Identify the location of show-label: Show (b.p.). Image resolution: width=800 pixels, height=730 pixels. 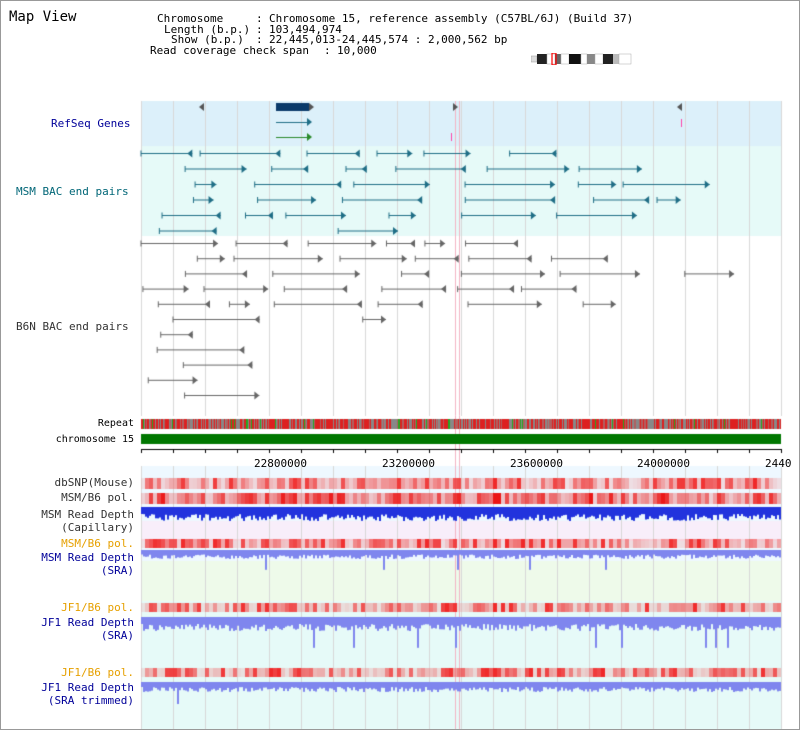
(207, 39).